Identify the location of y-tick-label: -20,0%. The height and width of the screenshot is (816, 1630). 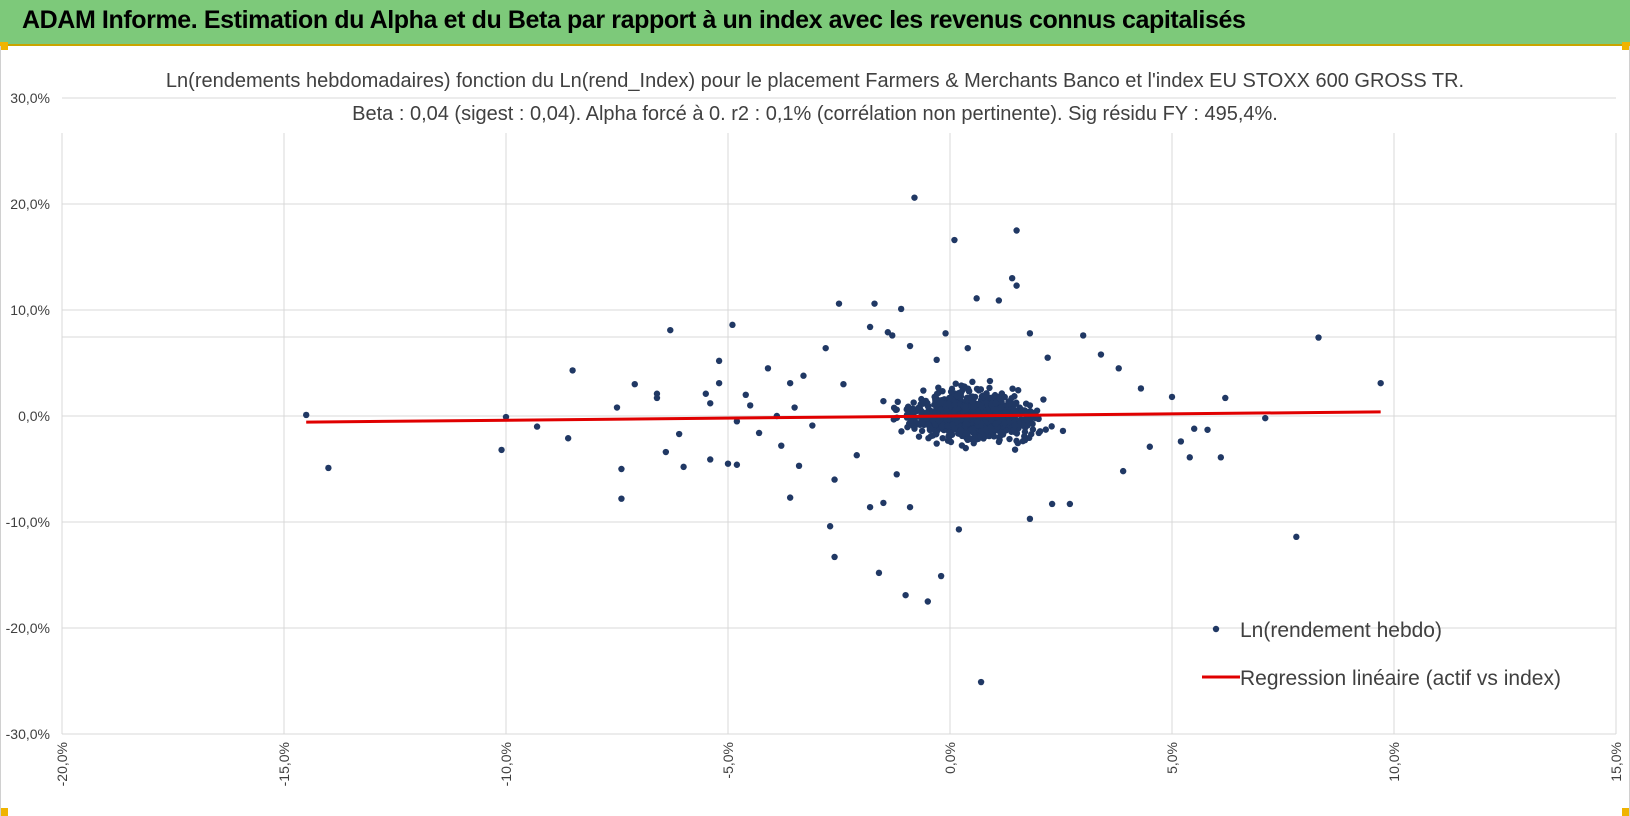
(28, 628).